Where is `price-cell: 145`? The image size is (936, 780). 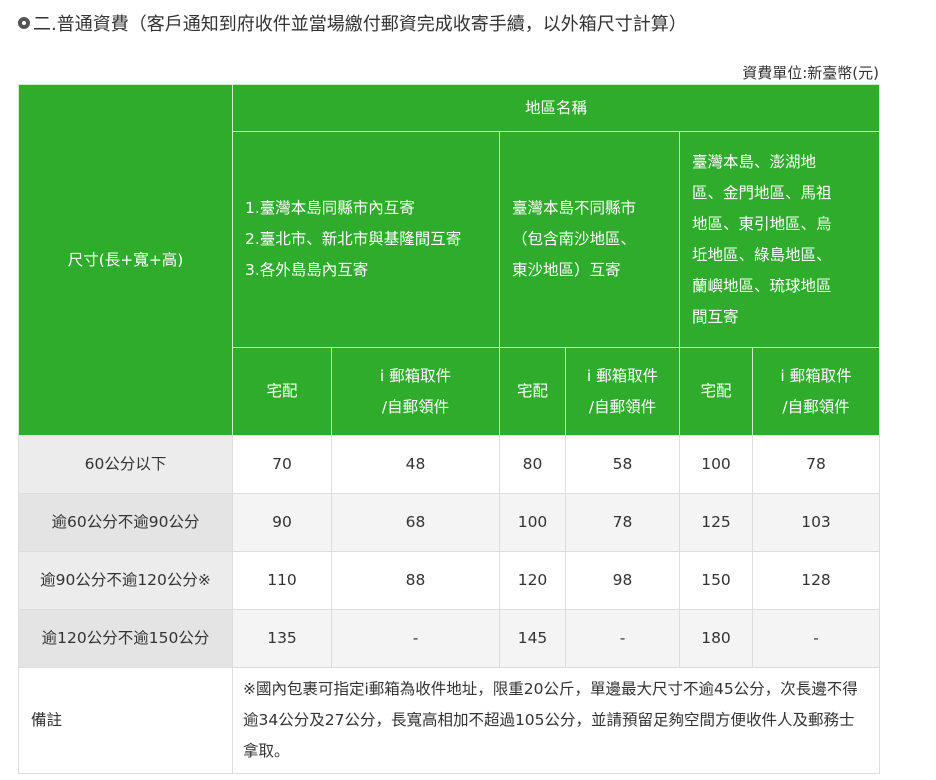 price-cell: 145 is located at coordinates (532, 638).